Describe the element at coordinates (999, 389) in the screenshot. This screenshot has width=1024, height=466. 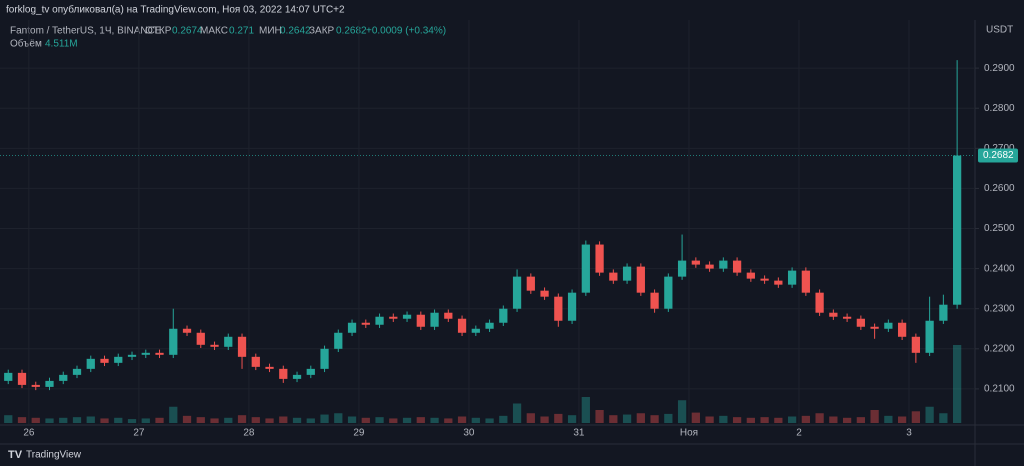
I see `y-tick-label: 0.2100` at that location.